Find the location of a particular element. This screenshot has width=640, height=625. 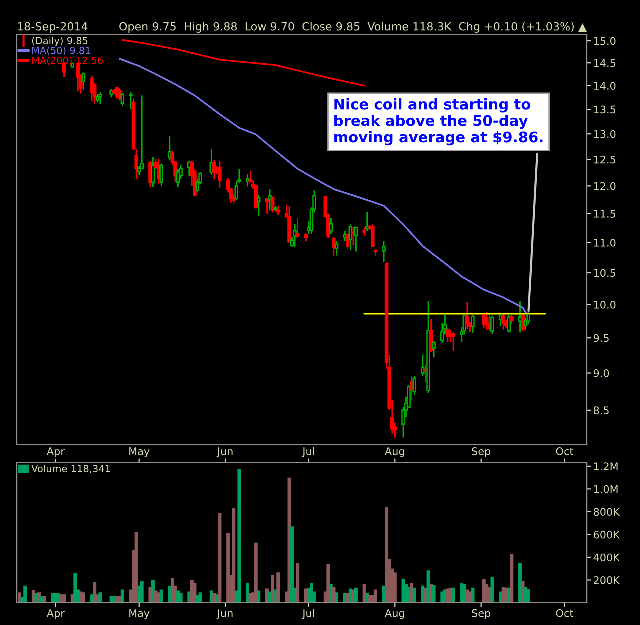

y-tick-label: 8.5 is located at coordinates (601, 410).